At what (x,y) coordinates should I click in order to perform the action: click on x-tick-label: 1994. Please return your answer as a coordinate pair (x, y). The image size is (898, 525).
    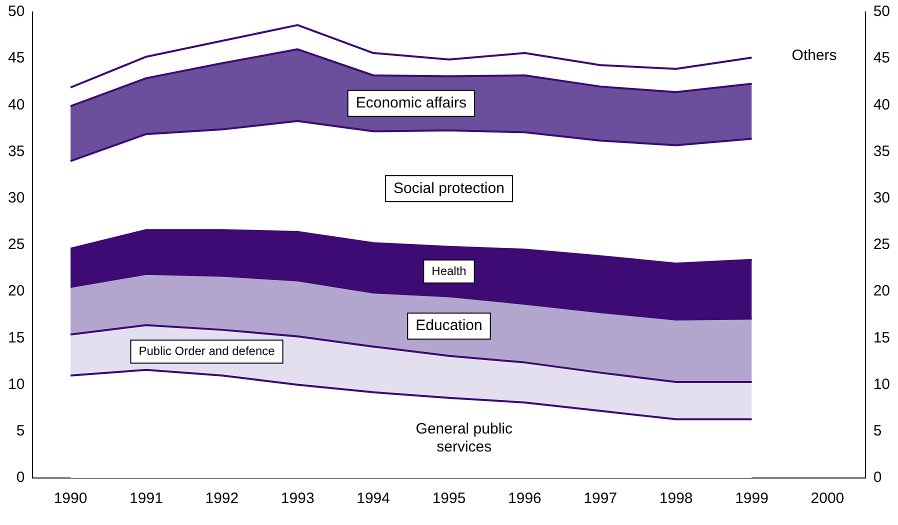
    Looking at the image, I should click on (373, 499).